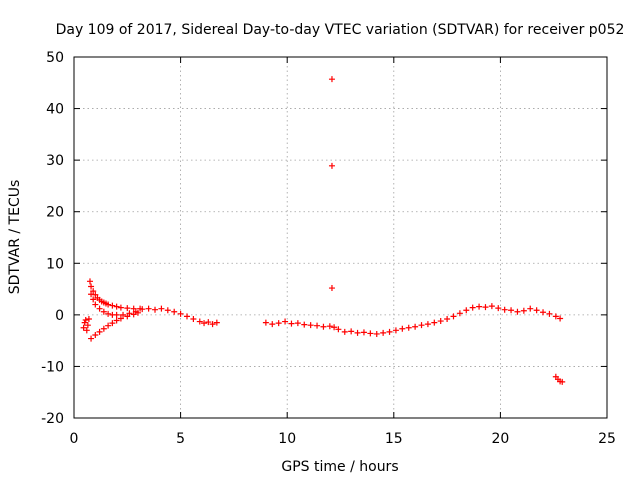 The width and height of the screenshot is (640, 480). What do you see at coordinates (287, 439) in the screenshot?
I see `x-tick-label: 10` at bounding box center [287, 439].